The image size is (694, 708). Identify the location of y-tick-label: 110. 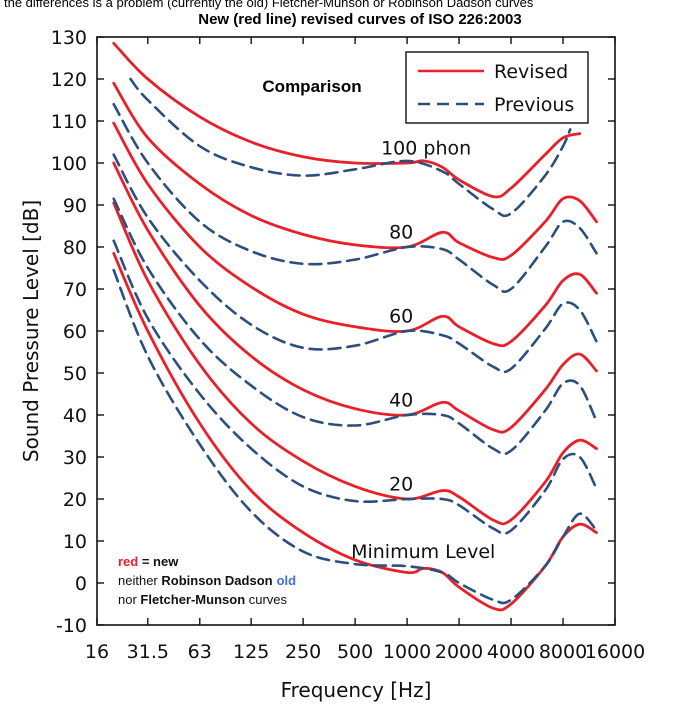
(69, 122).